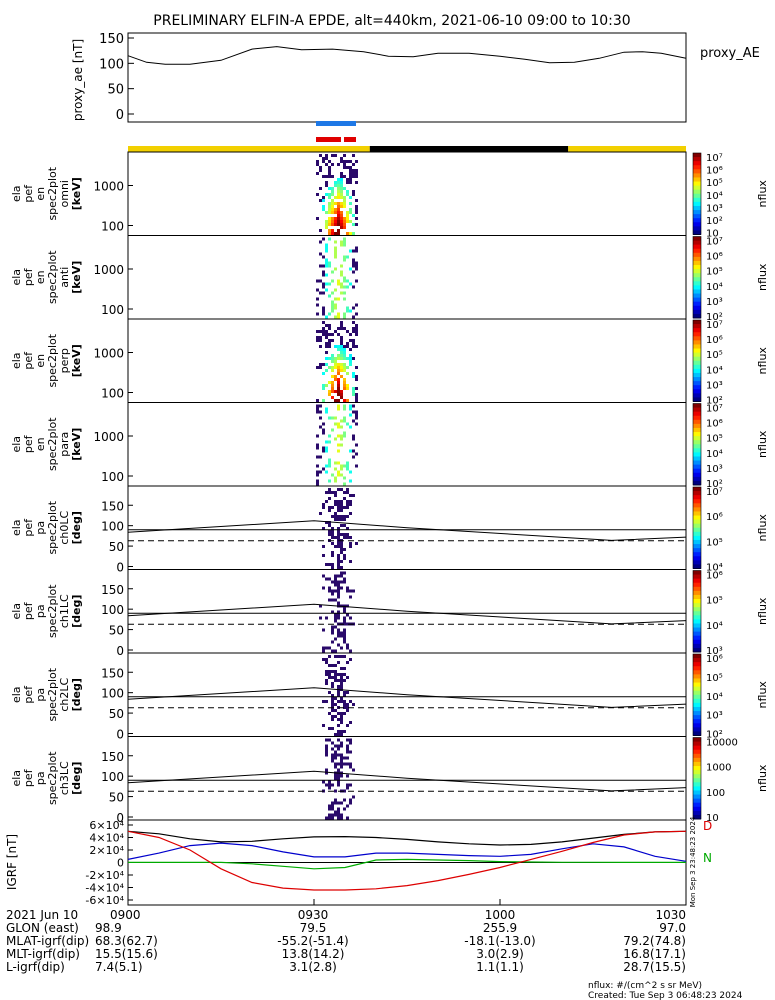  I want to click on spec-label-line: anti, so click(64, 277).